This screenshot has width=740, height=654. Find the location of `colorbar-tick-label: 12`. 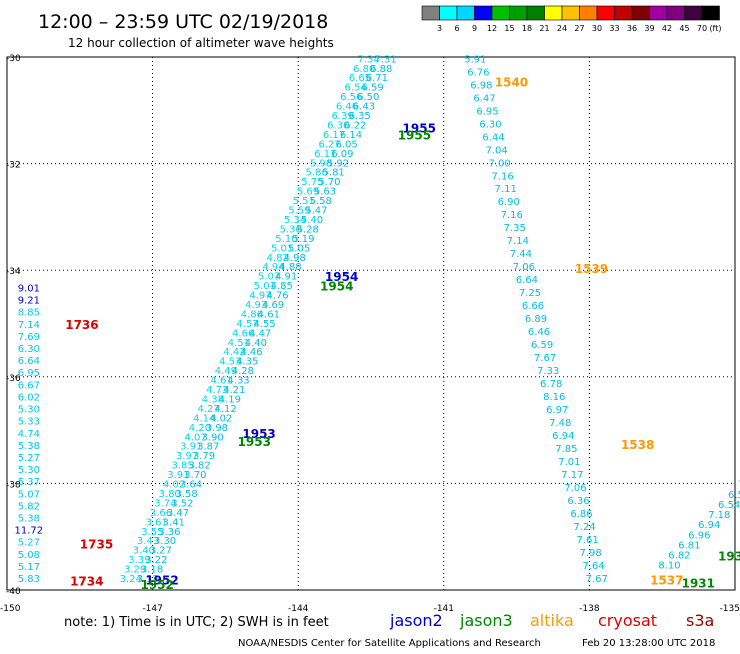

colorbar-tick-label: 12 is located at coordinates (492, 28).